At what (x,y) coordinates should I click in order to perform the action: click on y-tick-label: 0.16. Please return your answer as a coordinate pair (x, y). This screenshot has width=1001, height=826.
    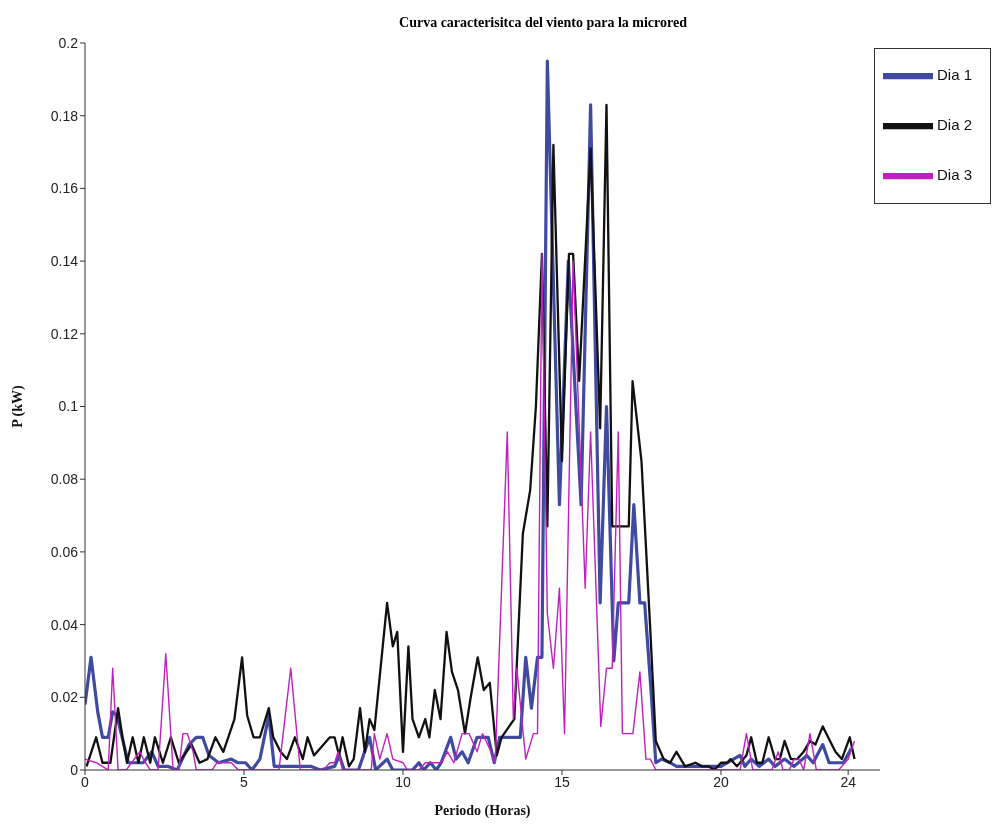
    Looking at the image, I should click on (64, 188).